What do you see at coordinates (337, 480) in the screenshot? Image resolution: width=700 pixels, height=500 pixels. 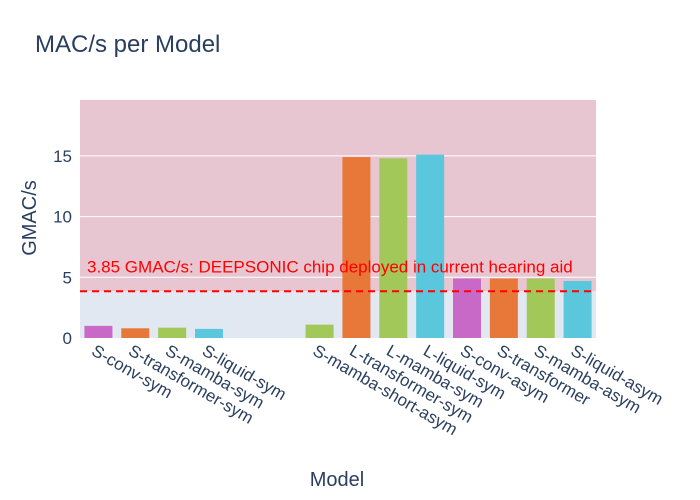 I see `x-axis-title: Model` at bounding box center [337, 480].